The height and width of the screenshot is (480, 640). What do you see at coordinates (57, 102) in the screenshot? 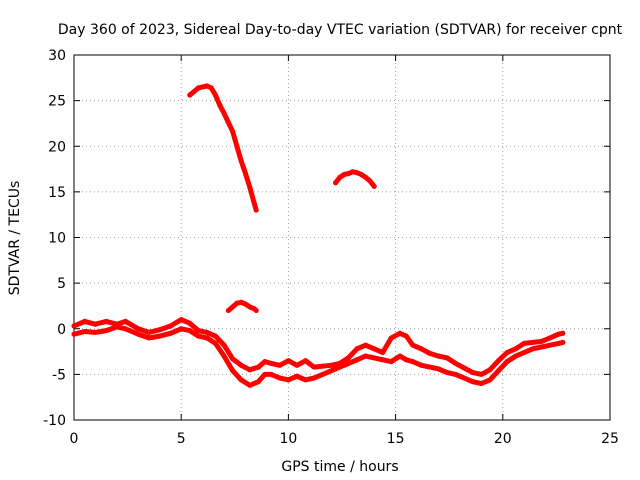
I see `y-tick-label: 25` at bounding box center [57, 102].